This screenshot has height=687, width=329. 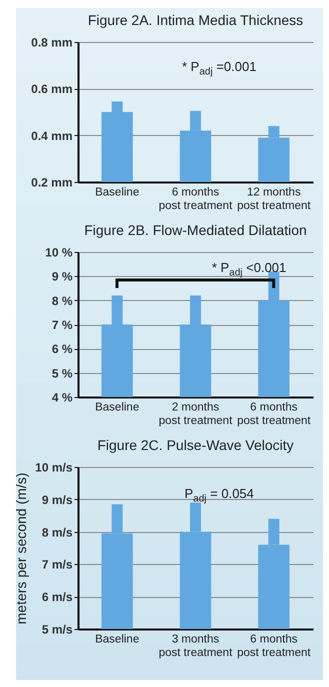 I want to click on y-tick-label: 0.4 mm, so click(x=51, y=135).